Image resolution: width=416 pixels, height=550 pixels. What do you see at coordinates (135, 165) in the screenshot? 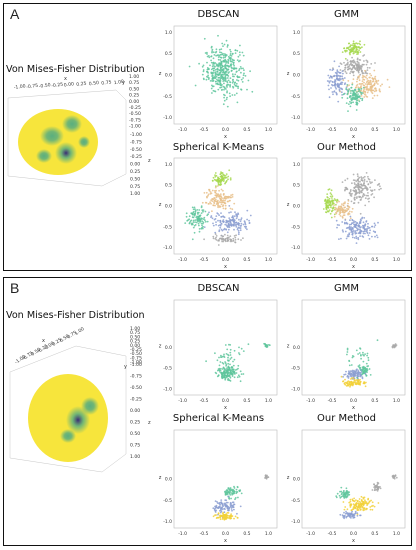
I see `sphere-tick-label: 0.00` at bounding box center [135, 165].